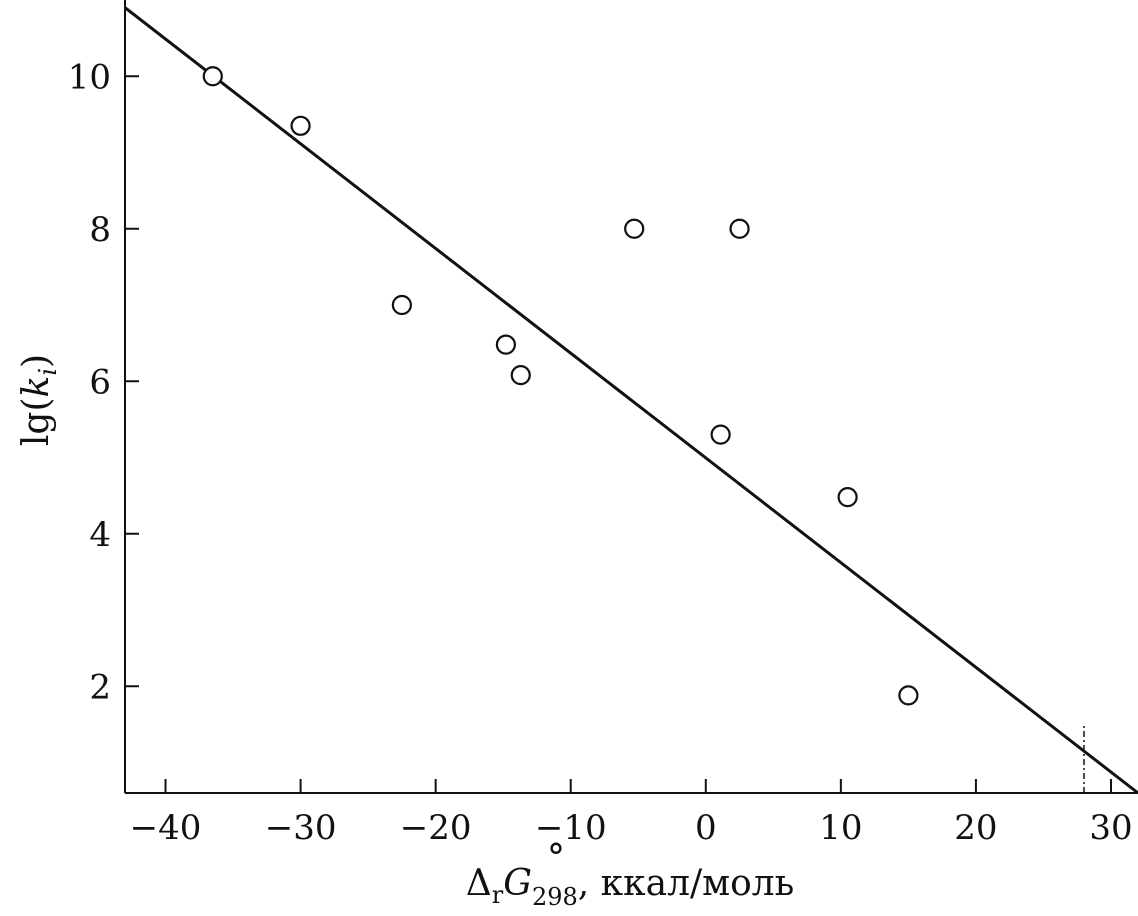  What do you see at coordinates (556, 858) in the screenshot?
I see `x-axis-title-degree: °` at bounding box center [556, 858].